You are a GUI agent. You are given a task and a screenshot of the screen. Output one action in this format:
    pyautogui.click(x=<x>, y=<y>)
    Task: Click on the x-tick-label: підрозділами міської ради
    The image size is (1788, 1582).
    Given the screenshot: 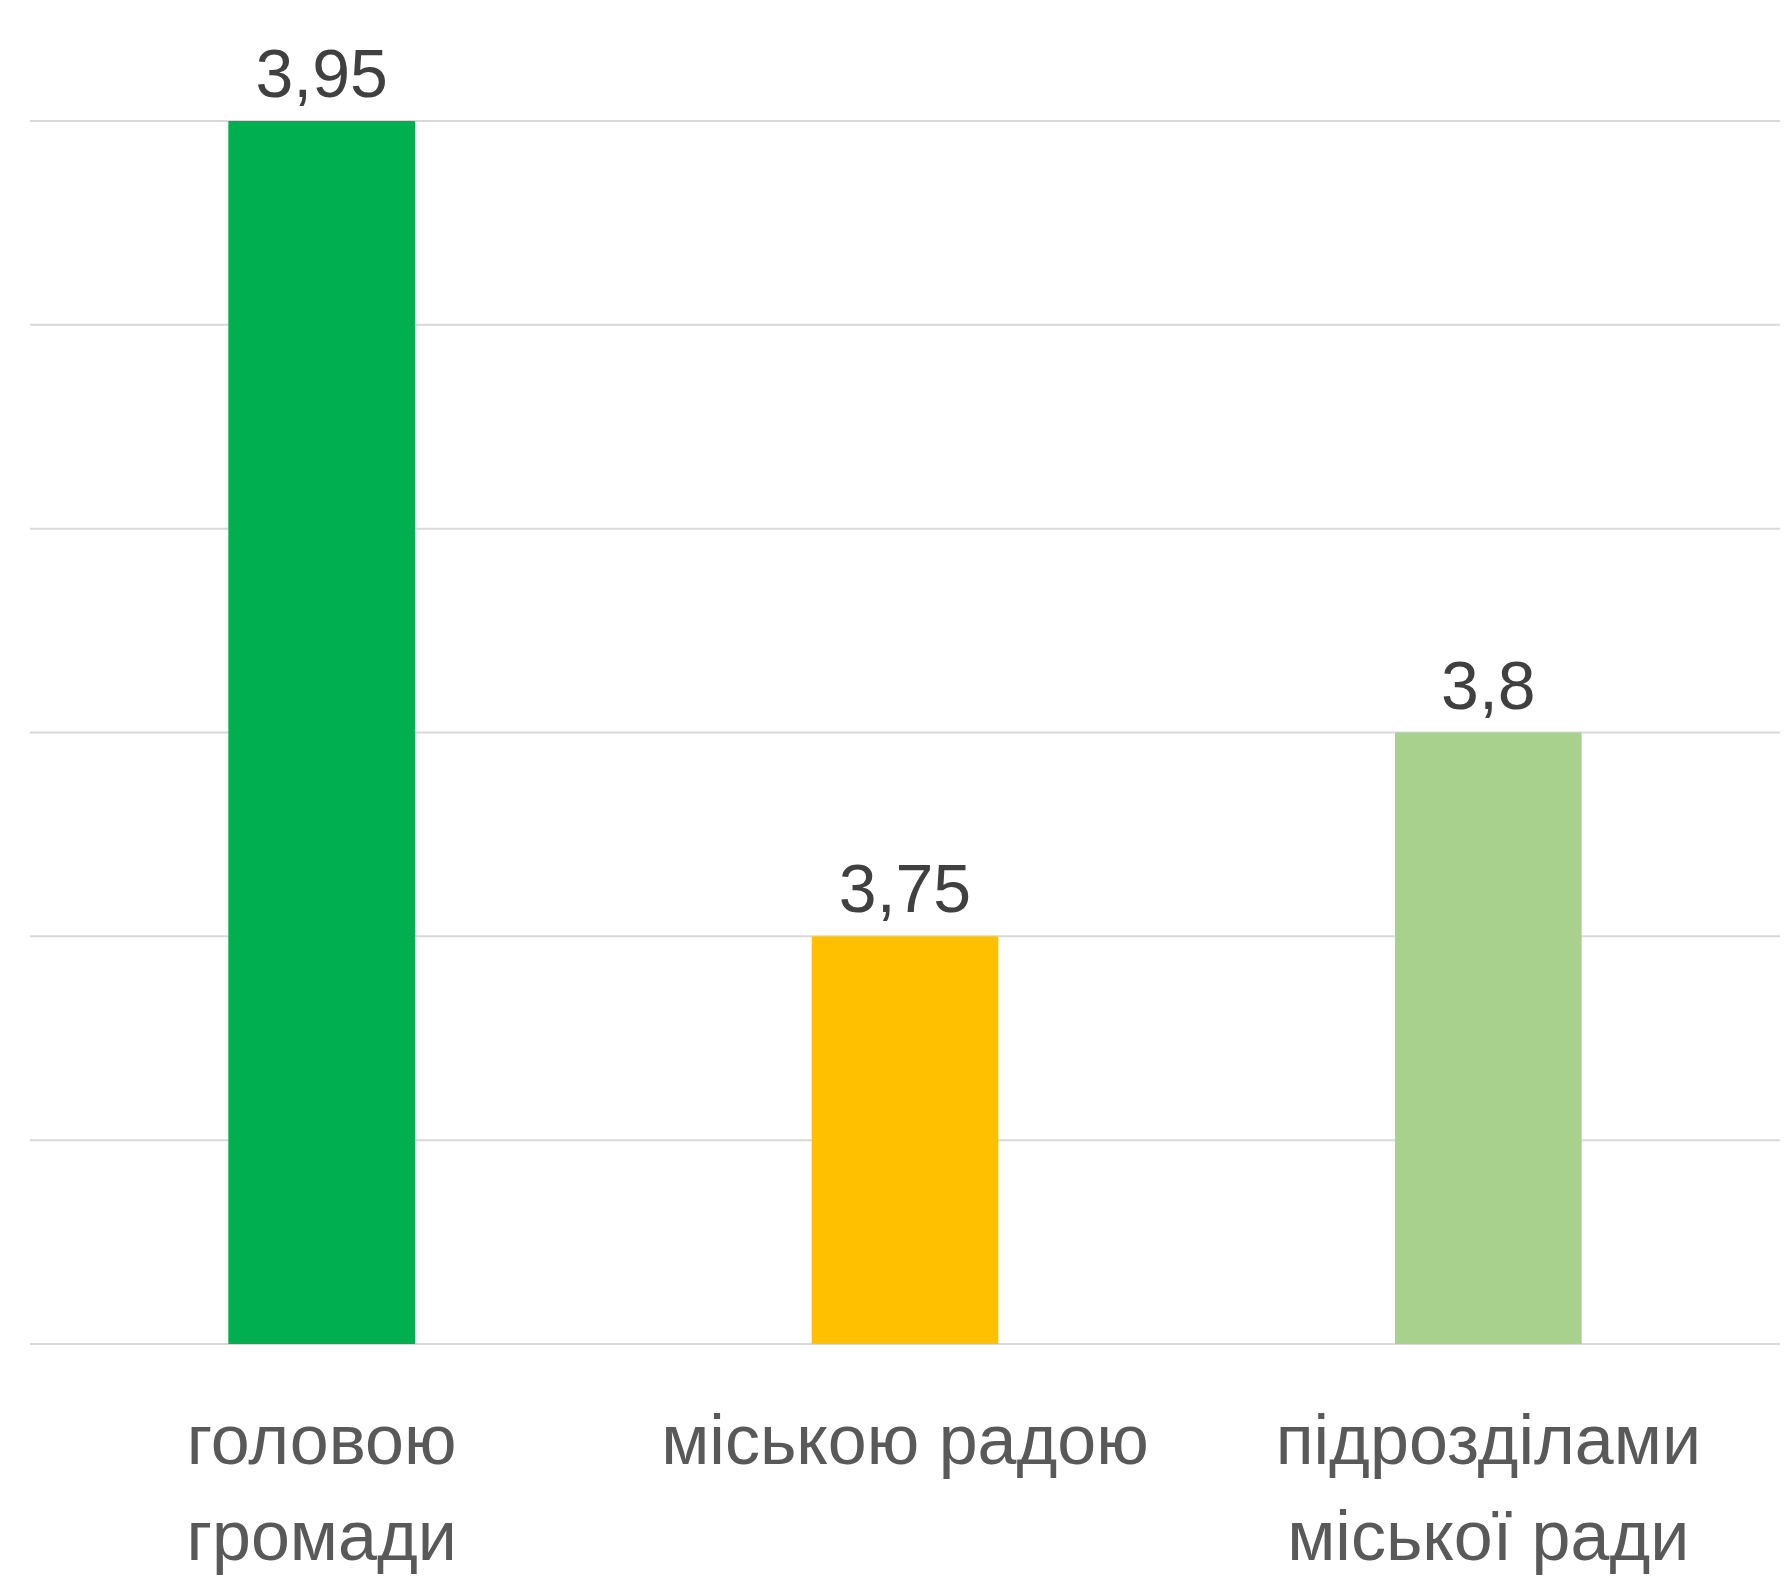 What is the action you would take?
    pyautogui.click(x=1488, y=1488)
    